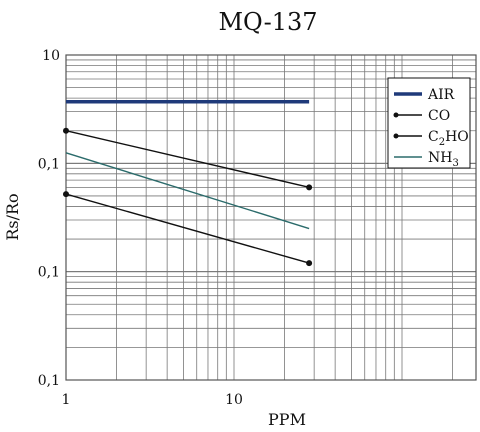 Image resolution: width=480 pixels, height=432 pixels. Describe the element at coordinates (396, 115) in the screenshot. I see `legend-marker-co` at that location.